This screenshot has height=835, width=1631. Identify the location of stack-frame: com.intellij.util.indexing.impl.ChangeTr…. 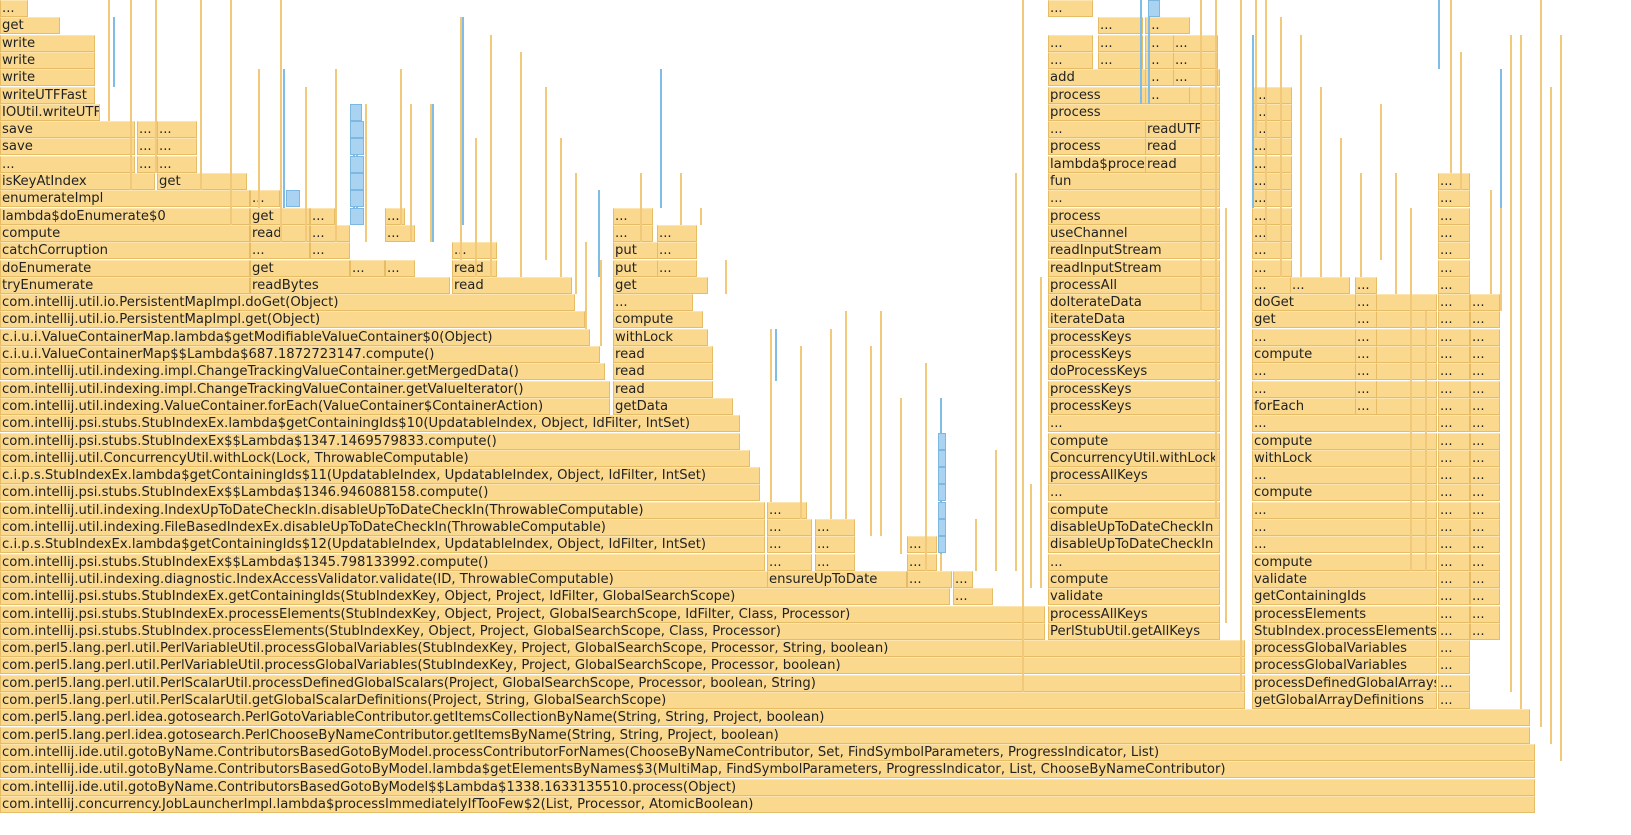
(302, 371).